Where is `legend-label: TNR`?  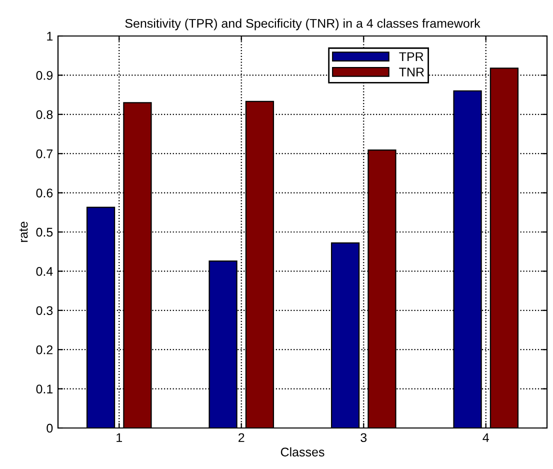
legend-label: TNR is located at coordinates (411, 72).